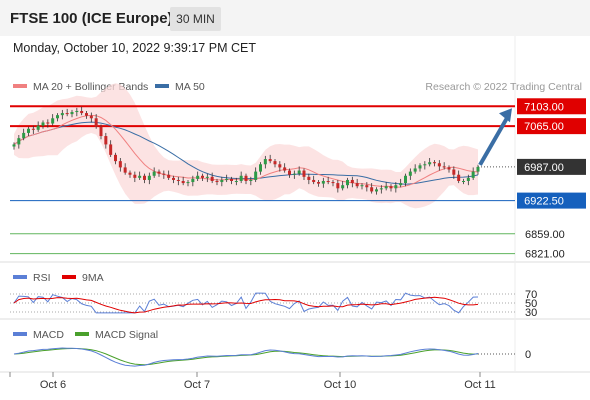 The image size is (590, 400). I want to click on ma50-legend-label: MA 50, so click(190, 87).